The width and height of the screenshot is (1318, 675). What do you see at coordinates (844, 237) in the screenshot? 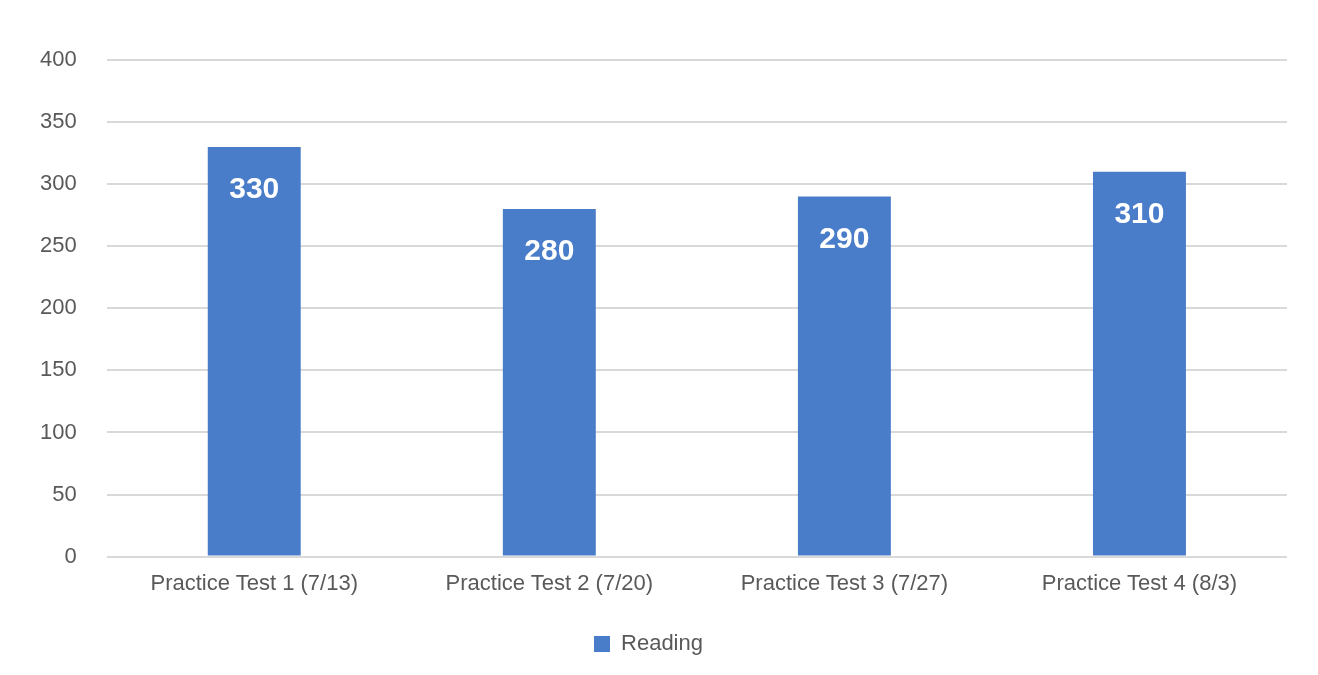
I see `data-label: 290` at bounding box center [844, 237].